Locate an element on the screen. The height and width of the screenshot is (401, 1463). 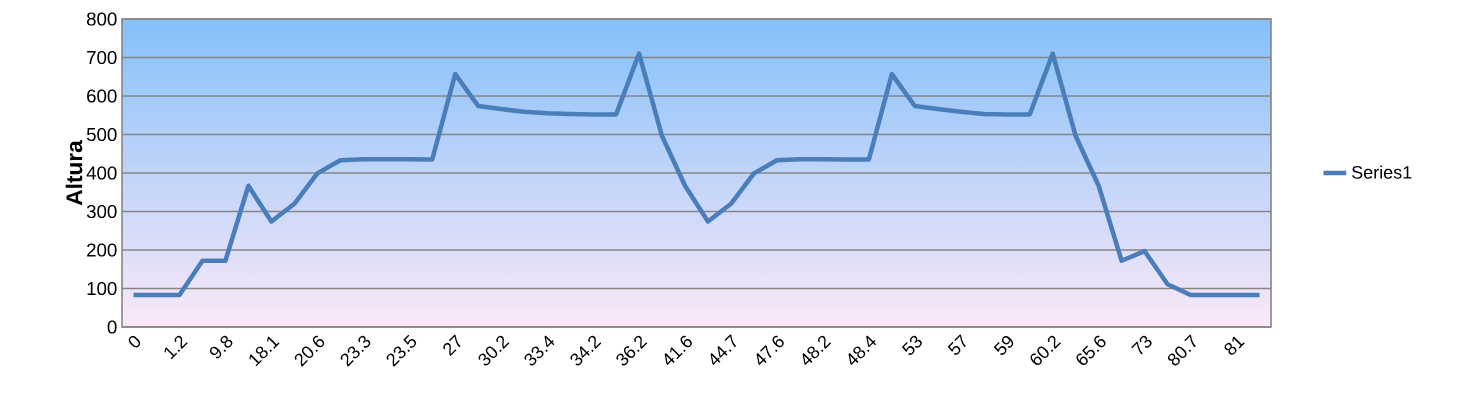
x-tick-label: 60.2 is located at coordinates (1045, 350).